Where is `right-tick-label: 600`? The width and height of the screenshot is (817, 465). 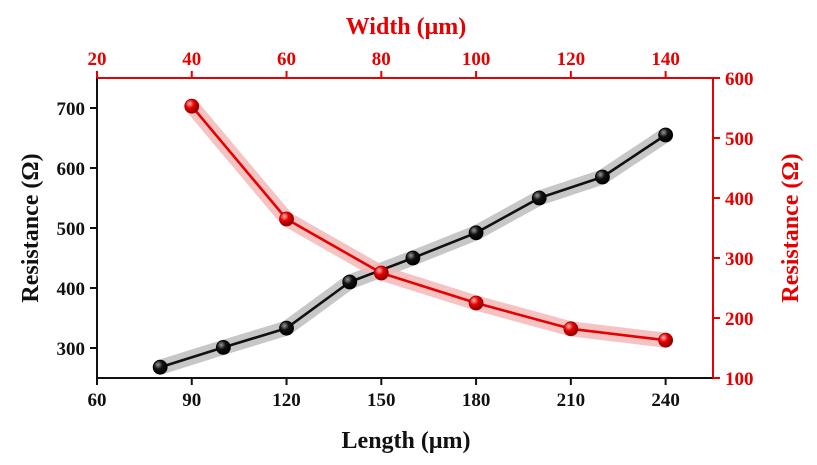 right-tick-label: 600 is located at coordinates (739, 79).